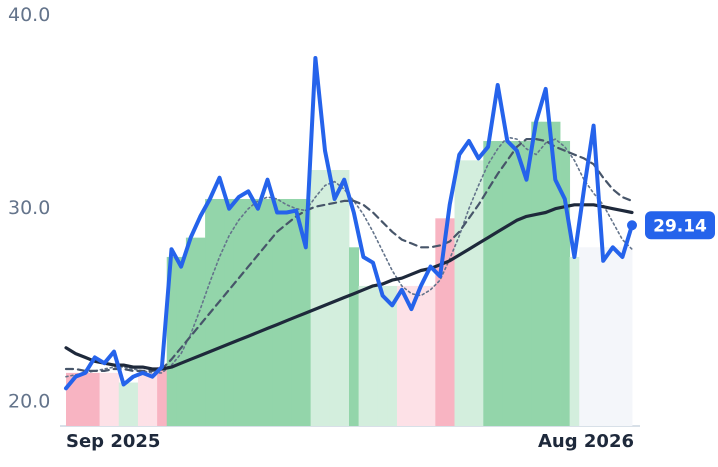  I want to click on x-tick-label: Aug 2026, so click(586, 441).